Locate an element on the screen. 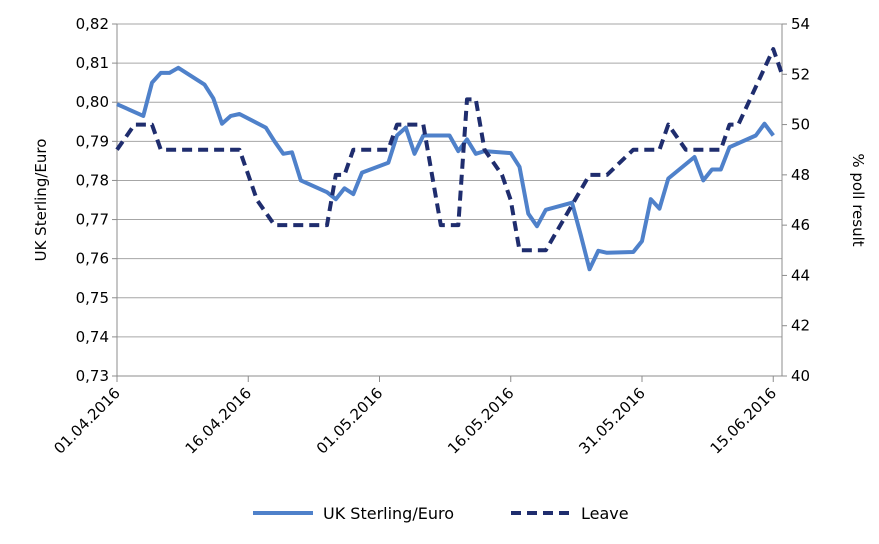  right-tick-label: 48 is located at coordinates (800, 175).